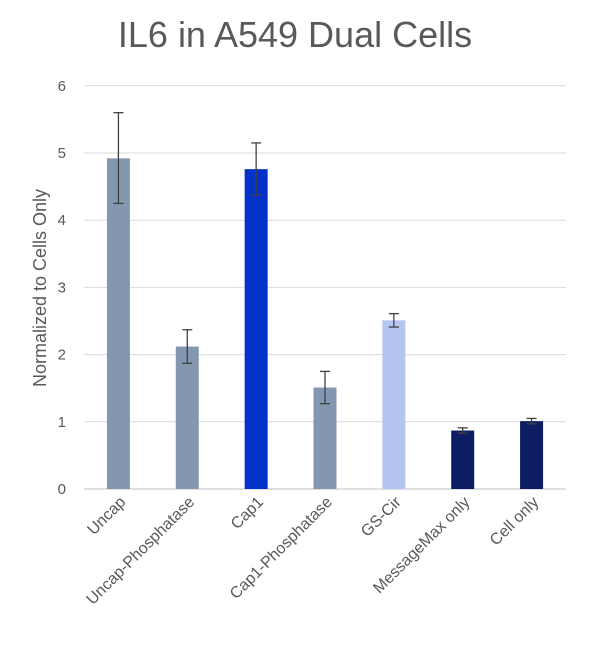 Image resolution: width=590 pixels, height=651 pixels. Describe the element at coordinates (187, 417) in the screenshot. I see `bar-uncap-phosphatase` at that location.